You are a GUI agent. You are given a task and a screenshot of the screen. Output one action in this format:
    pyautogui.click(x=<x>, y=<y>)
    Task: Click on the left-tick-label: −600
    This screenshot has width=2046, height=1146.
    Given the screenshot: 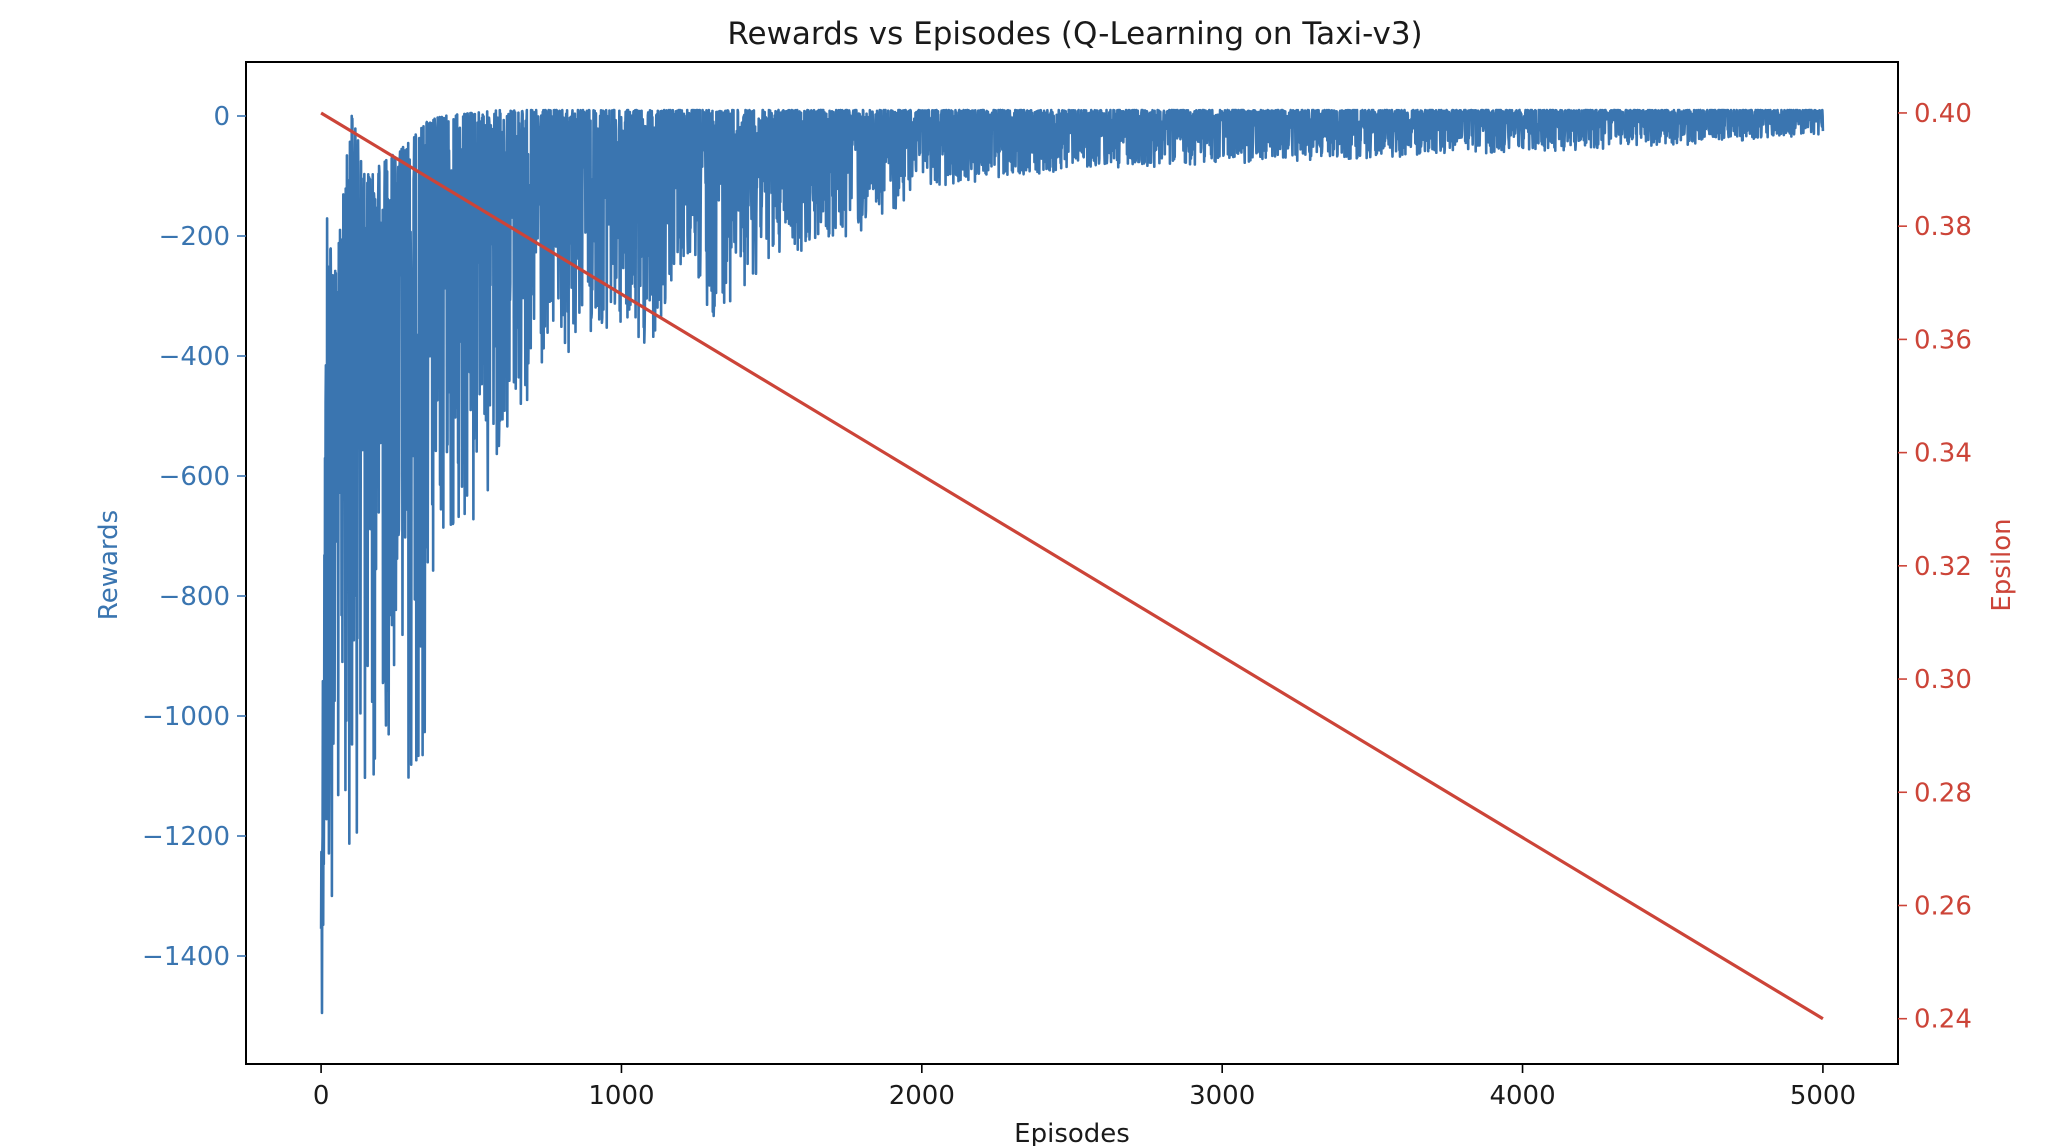 What is the action you would take?
    pyautogui.click(x=194, y=477)
    